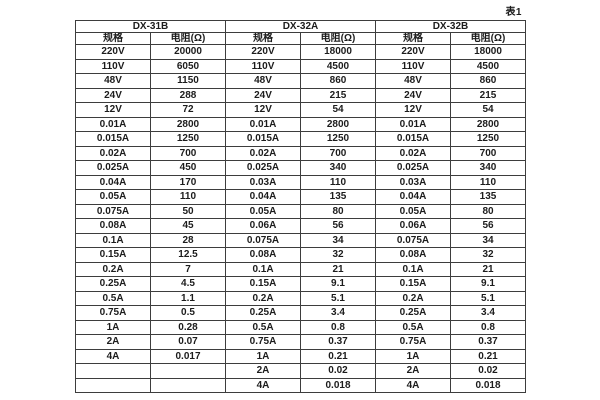 The image size is (600, 400). I want to click on resistance-cell: 135, so click(488, 197).